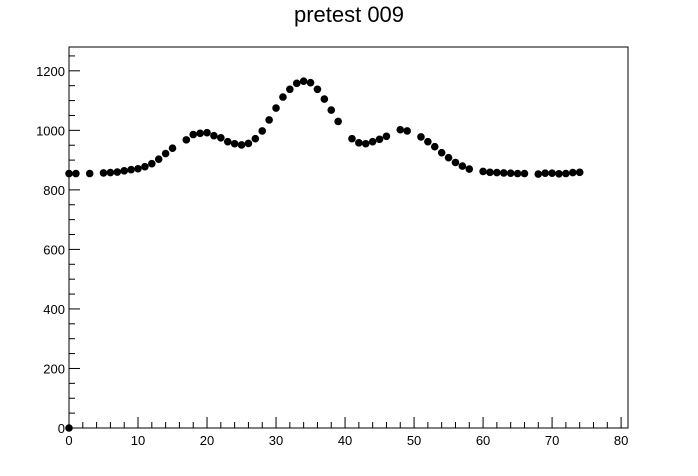 Image resolution: width=698 pixels, height=476 pixels. Describe the element at coordinates (207, 440) in the screenshot. I see `x-tick-label: 20` at that location.